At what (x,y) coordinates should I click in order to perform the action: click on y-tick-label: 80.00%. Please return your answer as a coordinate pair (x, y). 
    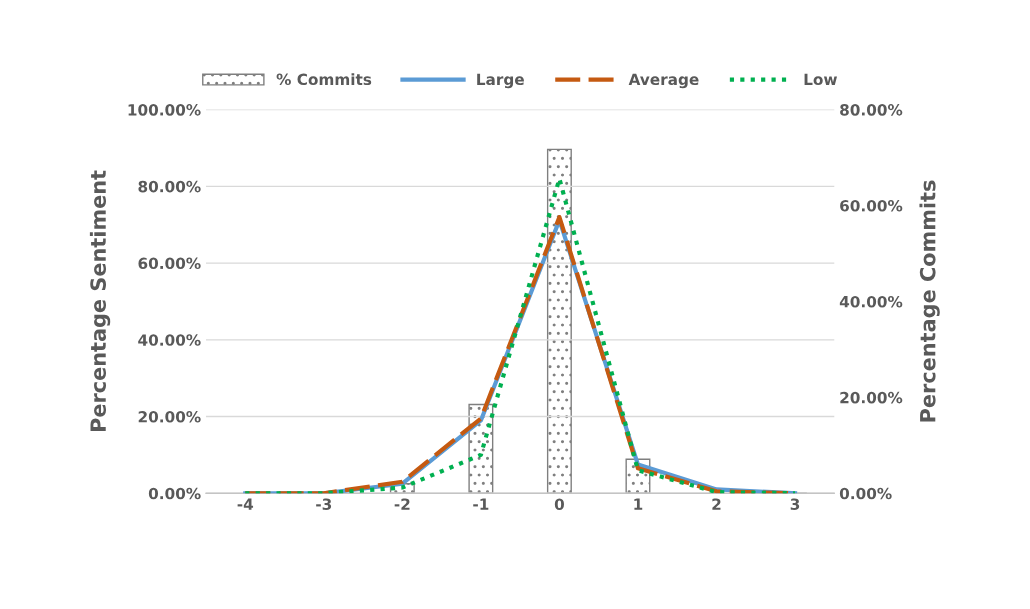
    Looking at the image, I should click on (169, 186).